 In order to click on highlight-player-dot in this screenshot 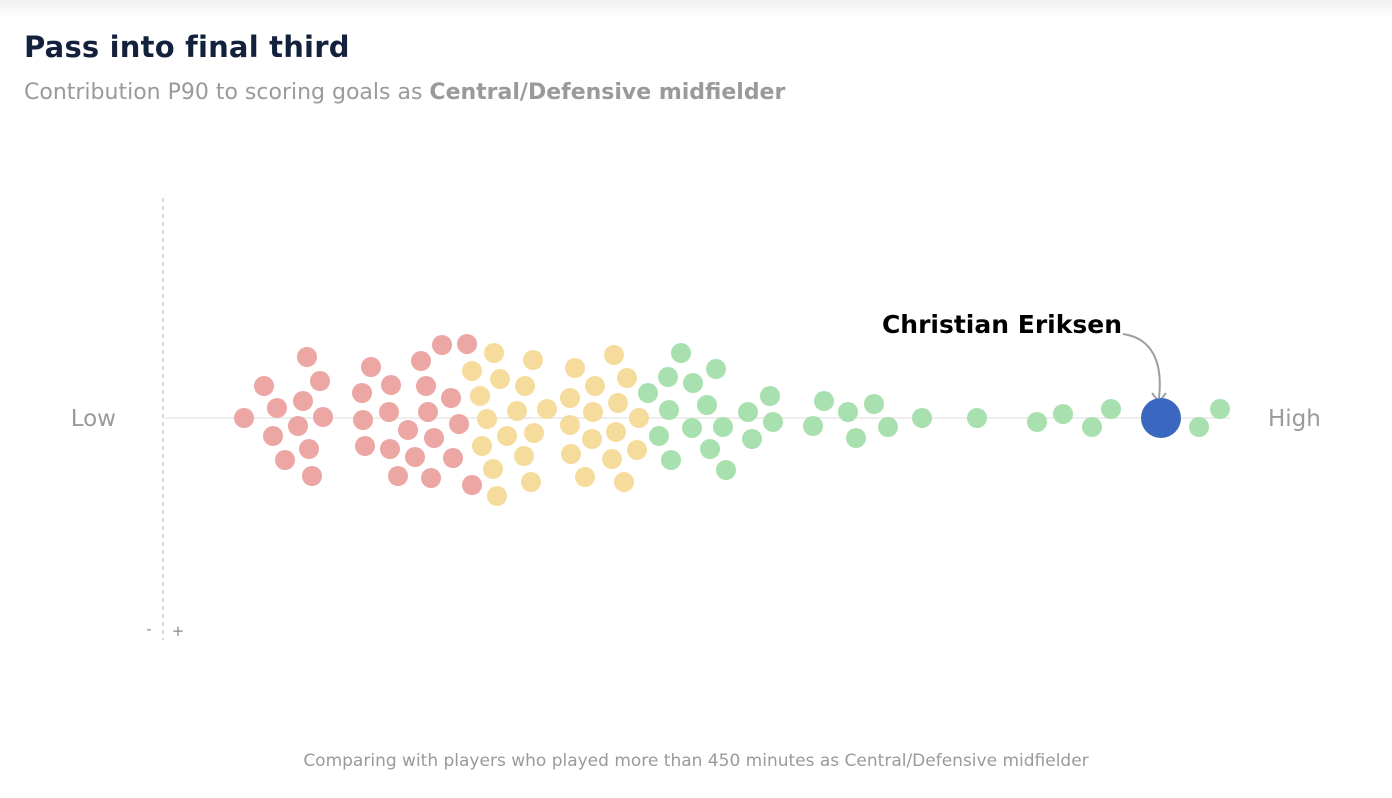, I will do `click(1161, 418)`.